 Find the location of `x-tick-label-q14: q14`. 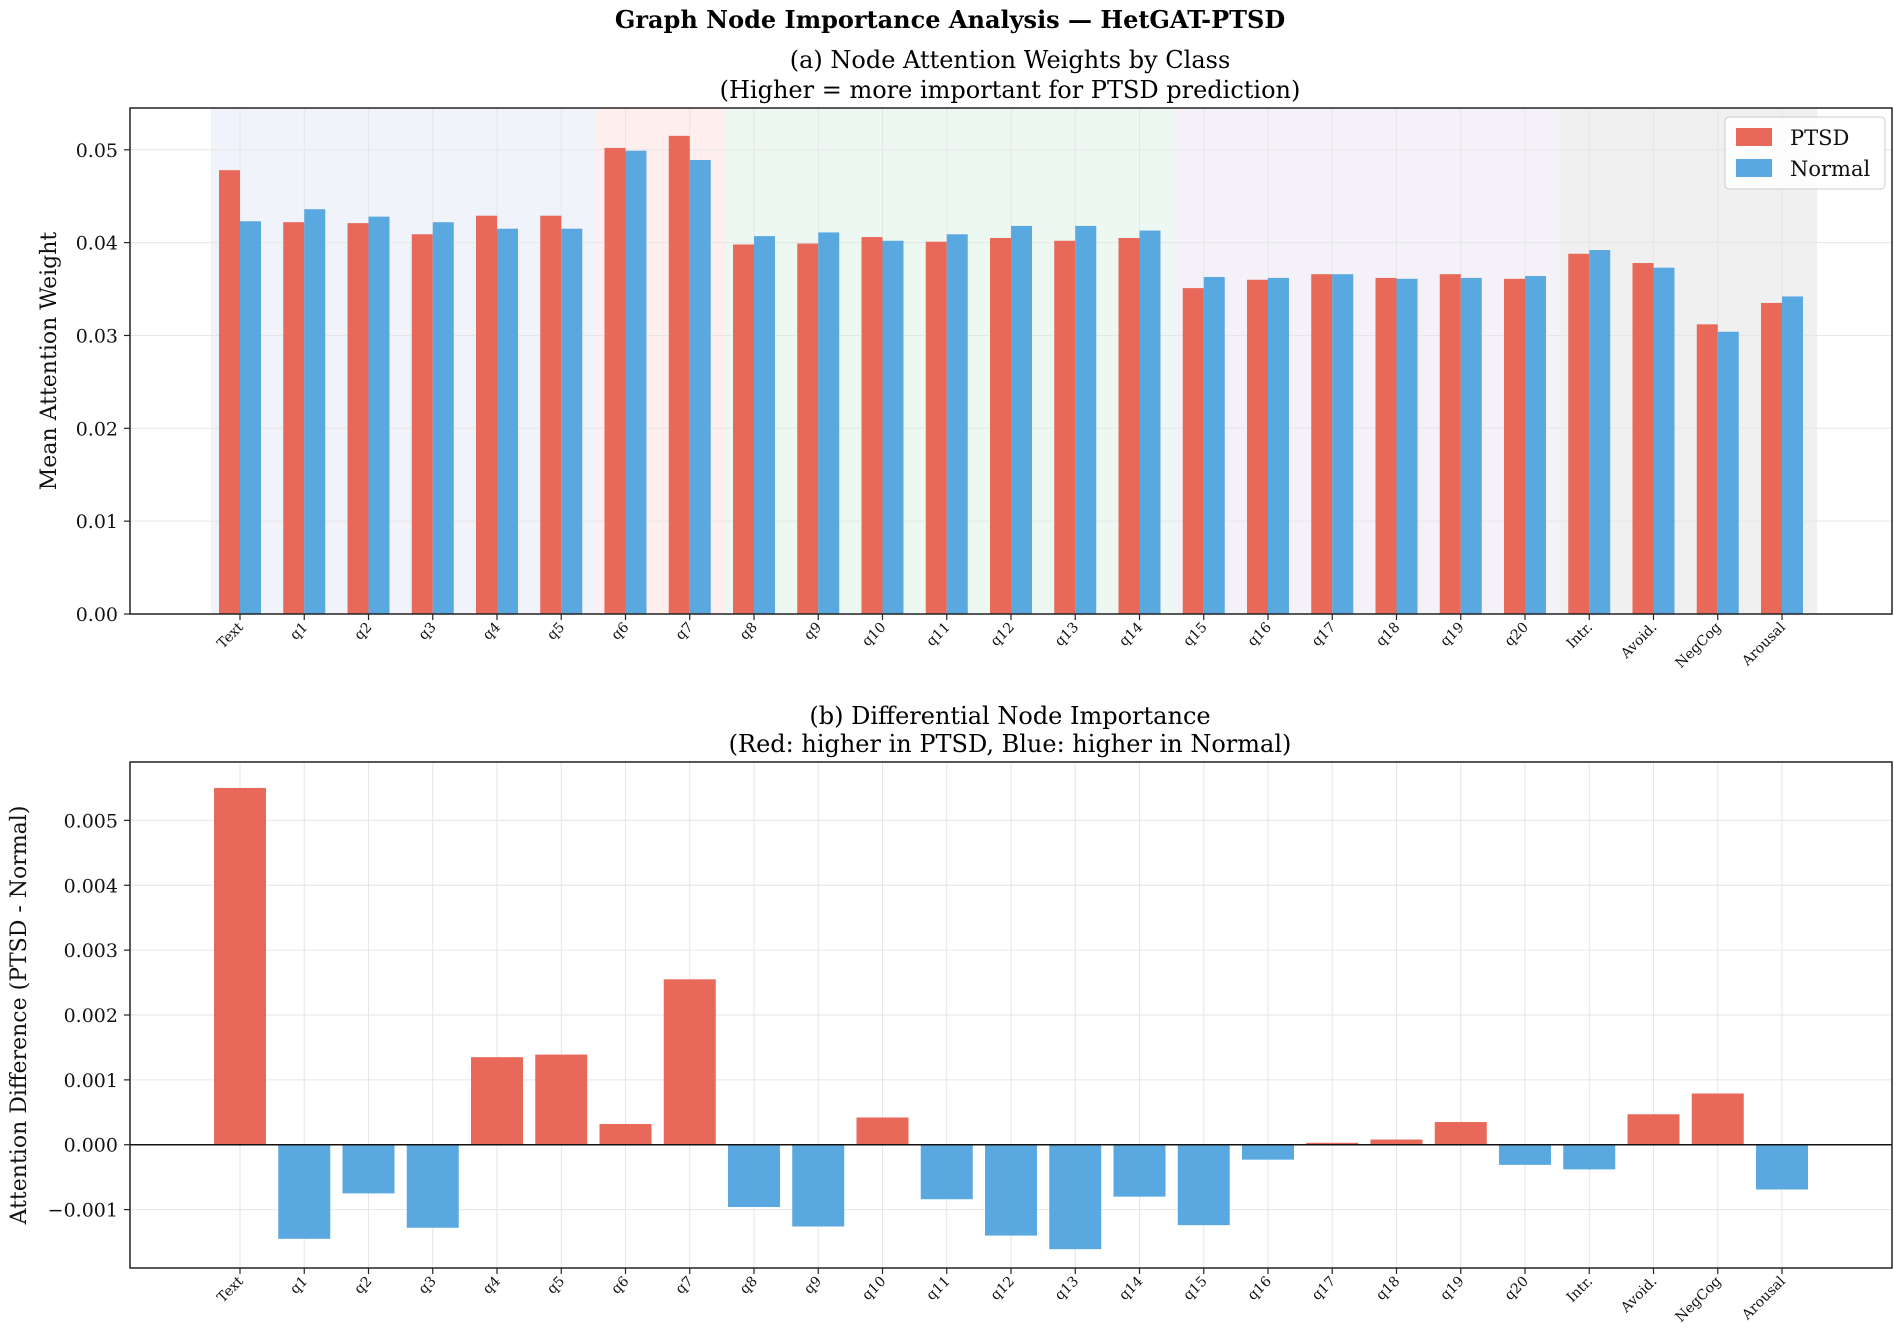

x-tick-label-q14: q14 is located at coordinates (1131, 634).